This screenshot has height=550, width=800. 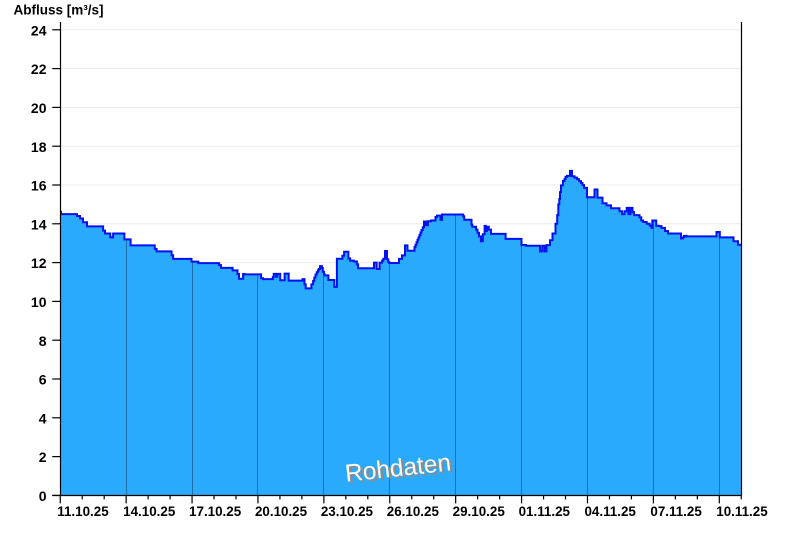 What do you see at coordinates (742, 511) in the screenshot?
I see `svg-text: 10.11.25` at bounding box center [742, 511].